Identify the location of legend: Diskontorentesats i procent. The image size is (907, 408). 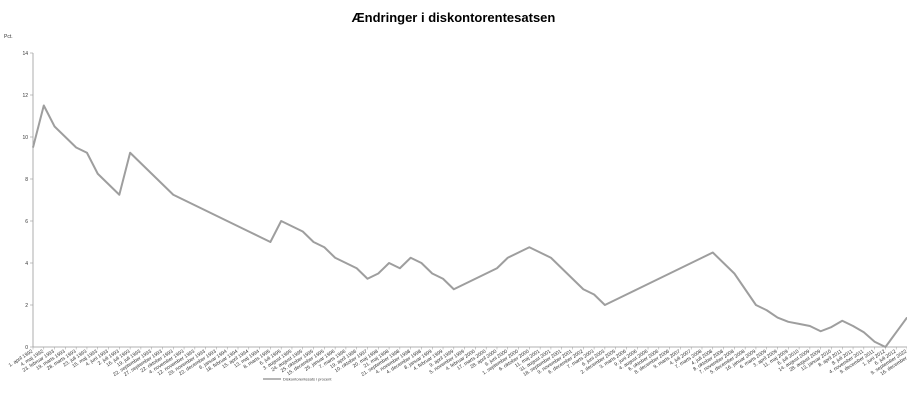
(297, 379).